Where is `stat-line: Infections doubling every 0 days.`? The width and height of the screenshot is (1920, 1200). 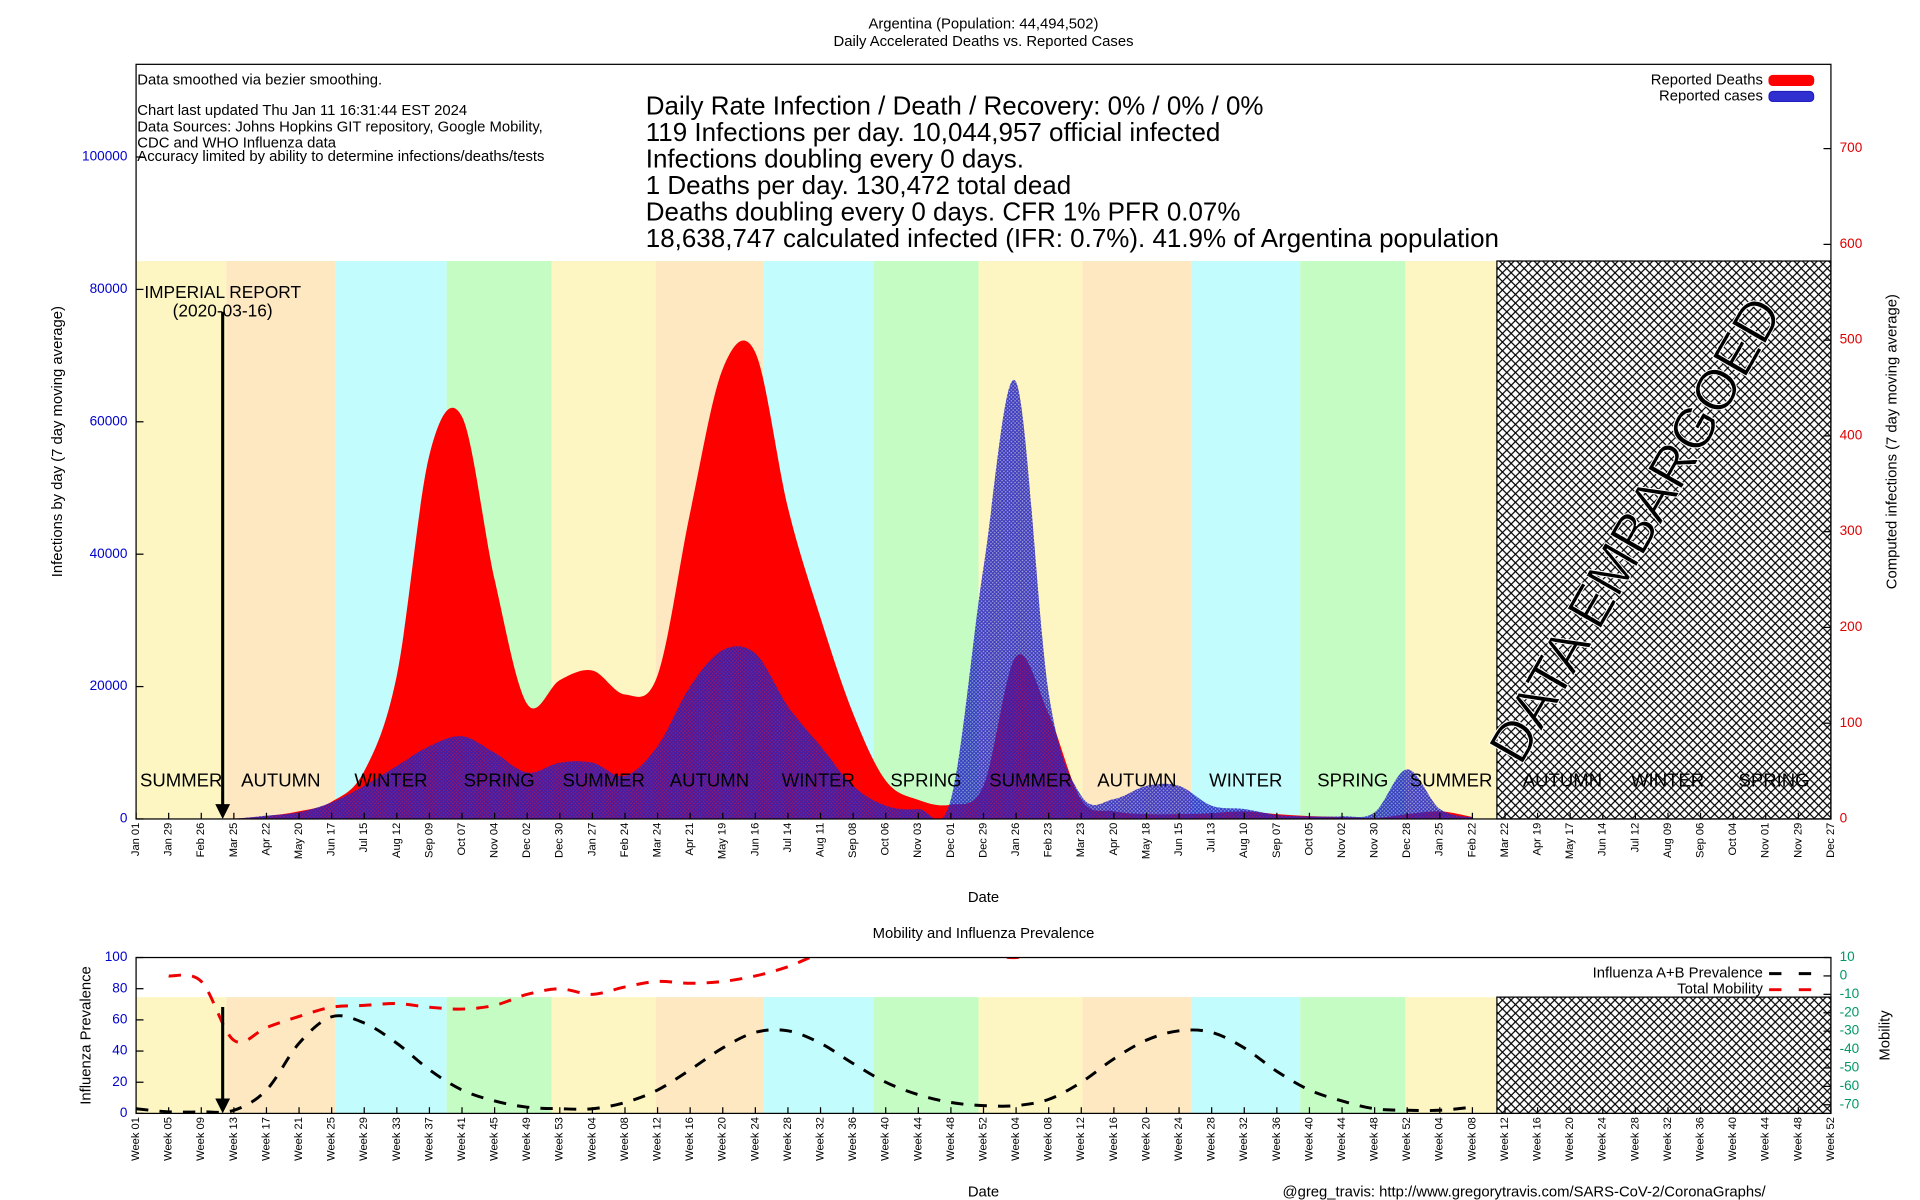 stat-line: Infections doubling every 0 days. is located at coordinates (835, 158).